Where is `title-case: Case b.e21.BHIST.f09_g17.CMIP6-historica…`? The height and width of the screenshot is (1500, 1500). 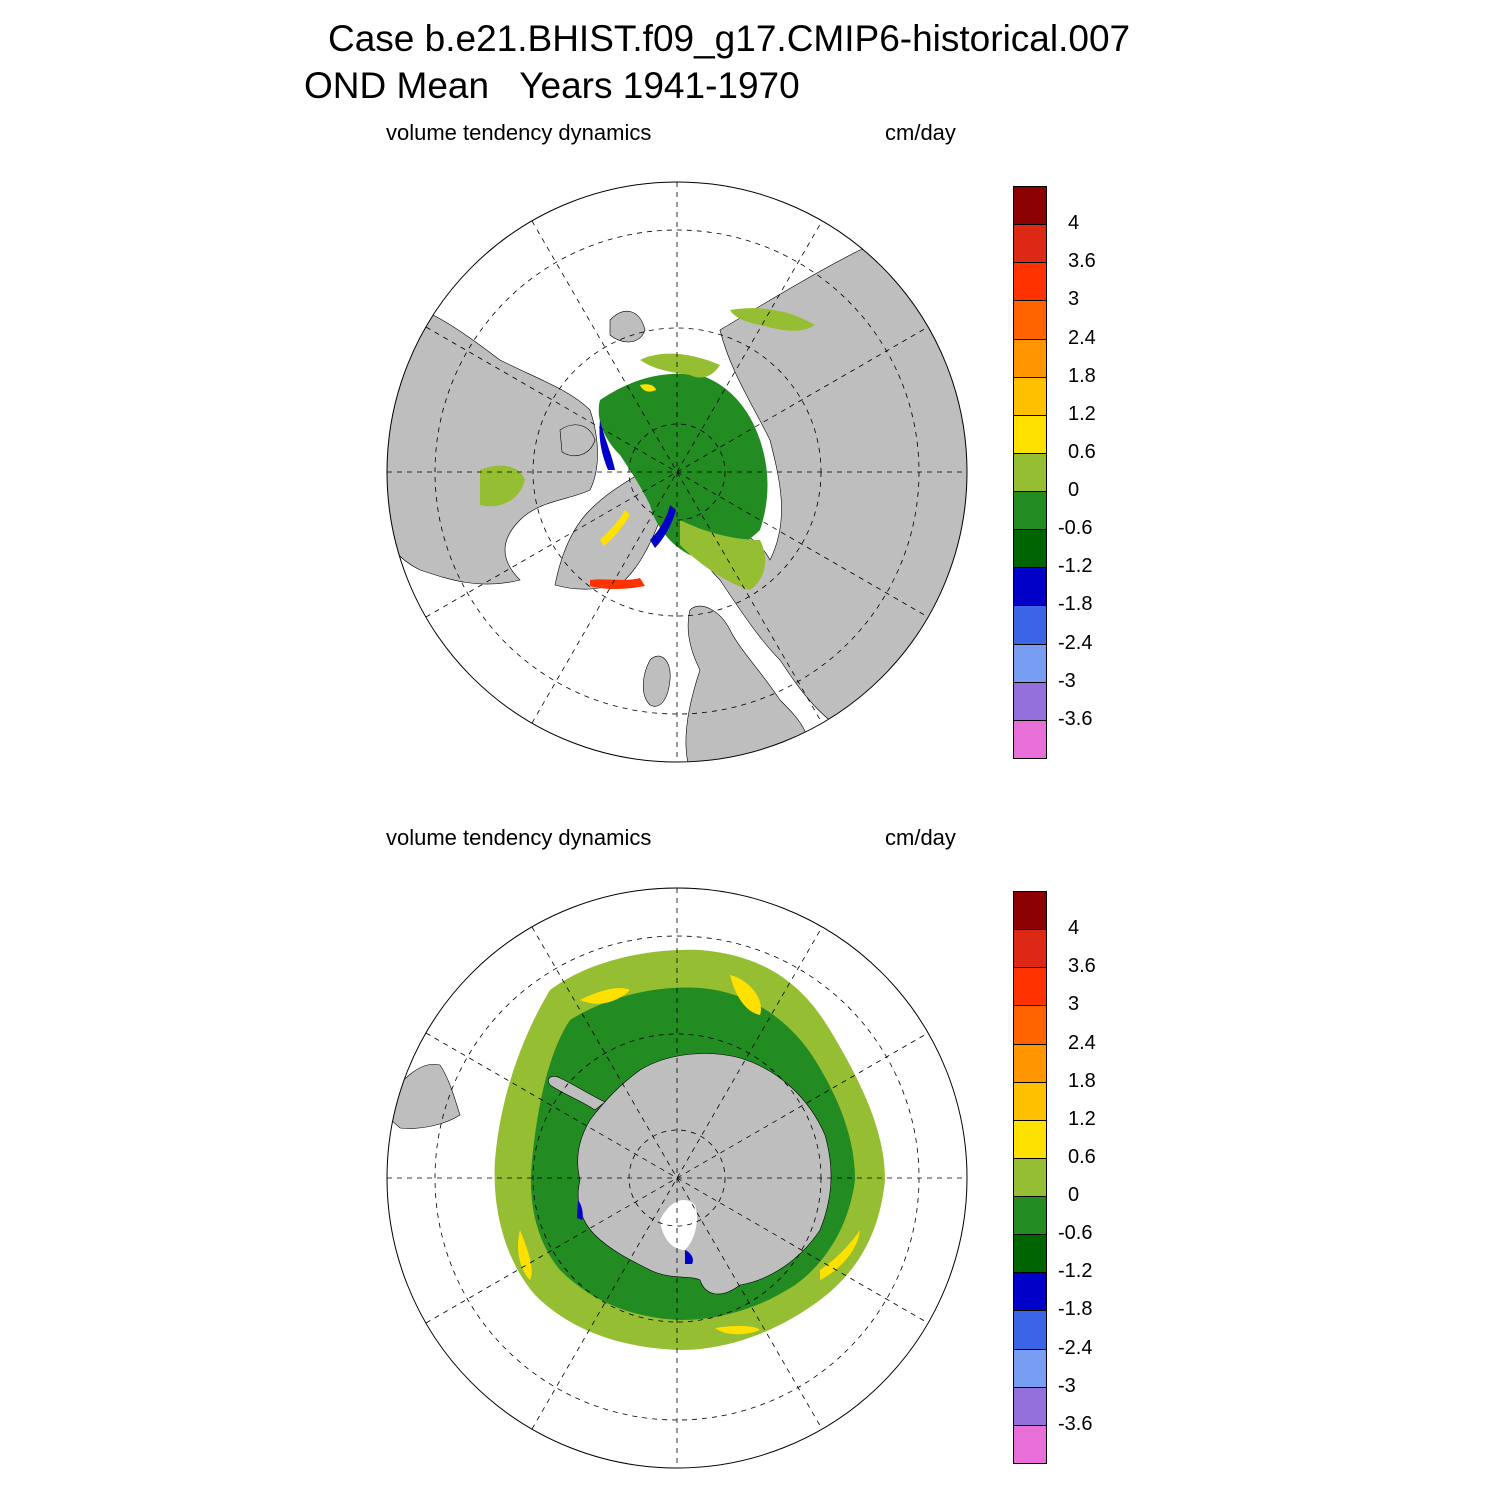
title-case: Case b.e21.BHIST.f09_g17.CMIP6-historica… is located at coordinates (729, 38).